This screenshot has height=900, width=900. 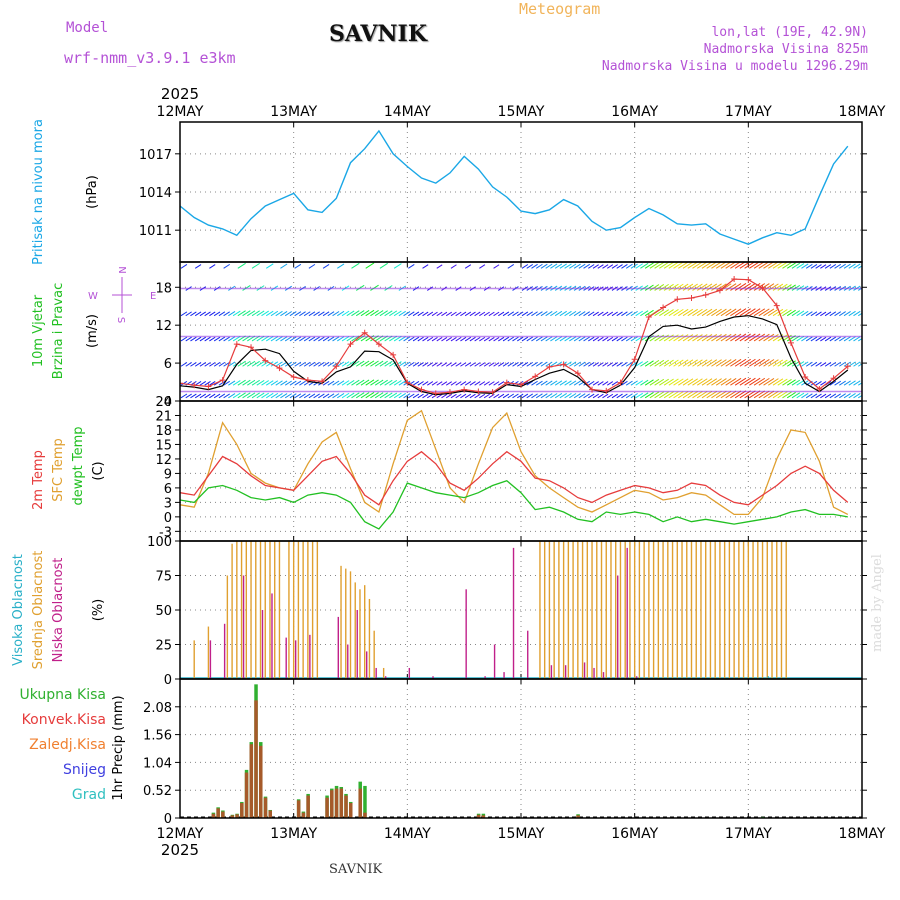 What do you see at coordinates (150, 58) in the screenshot?
I see `model-name: wrf-nmm_v3.9.1 e3km` at bounding box center [150, 58].